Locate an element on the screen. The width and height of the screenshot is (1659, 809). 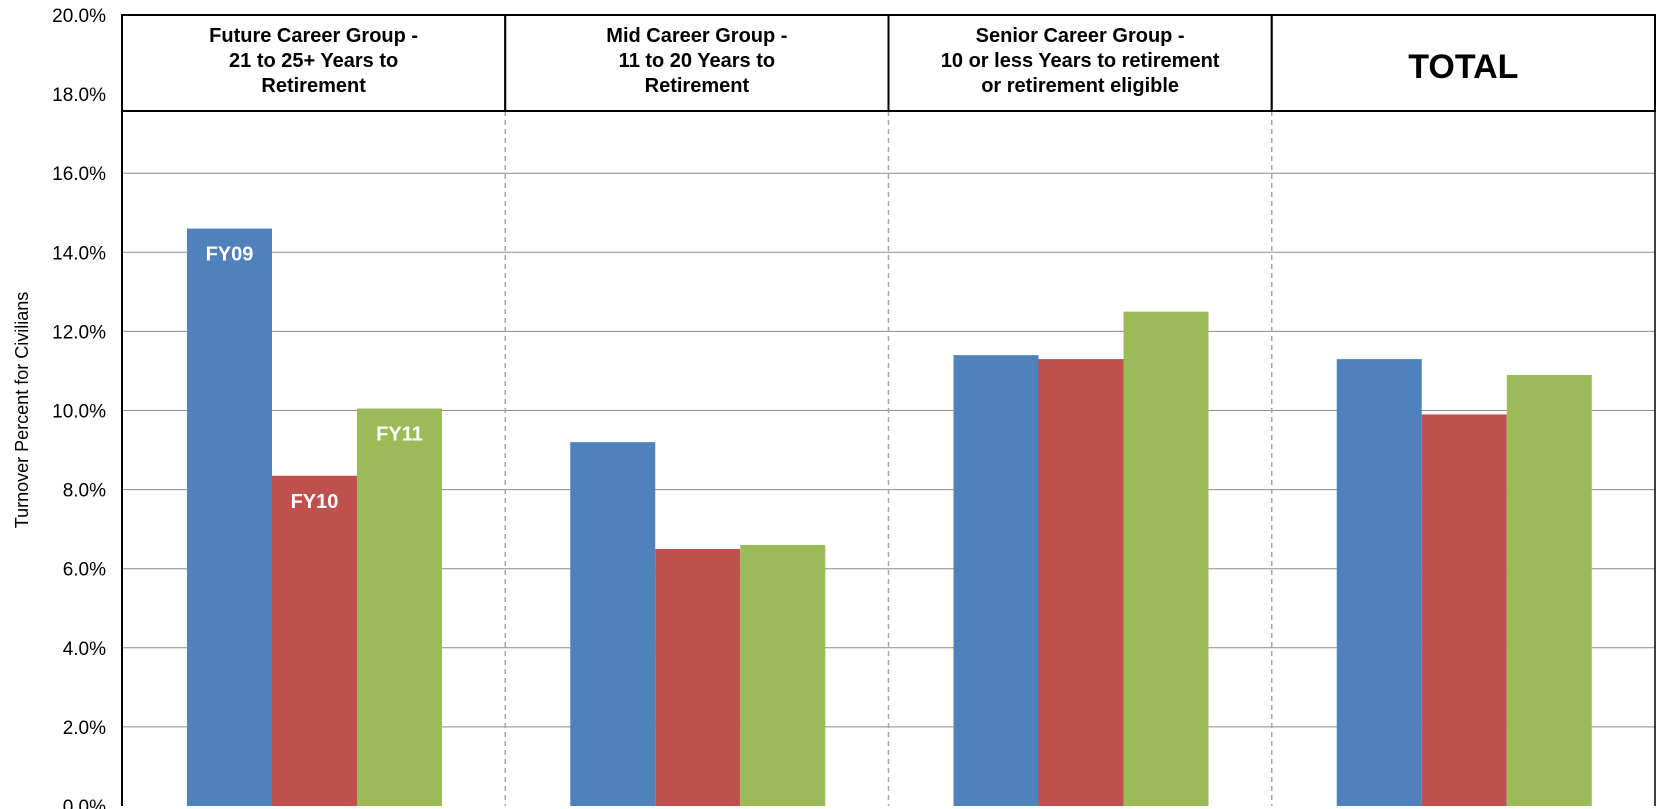
group-label-line: Future Career Group - is located at coordinates (313, 36).